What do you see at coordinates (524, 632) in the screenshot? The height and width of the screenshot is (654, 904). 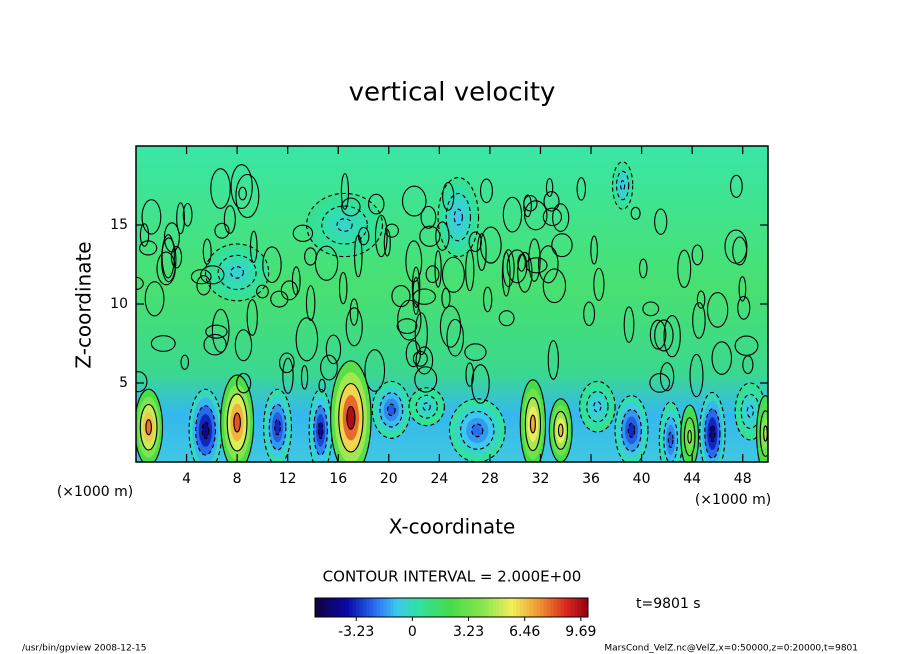 I see `colorbar-tick-label: 6.46` at bounding box center [524, 632].